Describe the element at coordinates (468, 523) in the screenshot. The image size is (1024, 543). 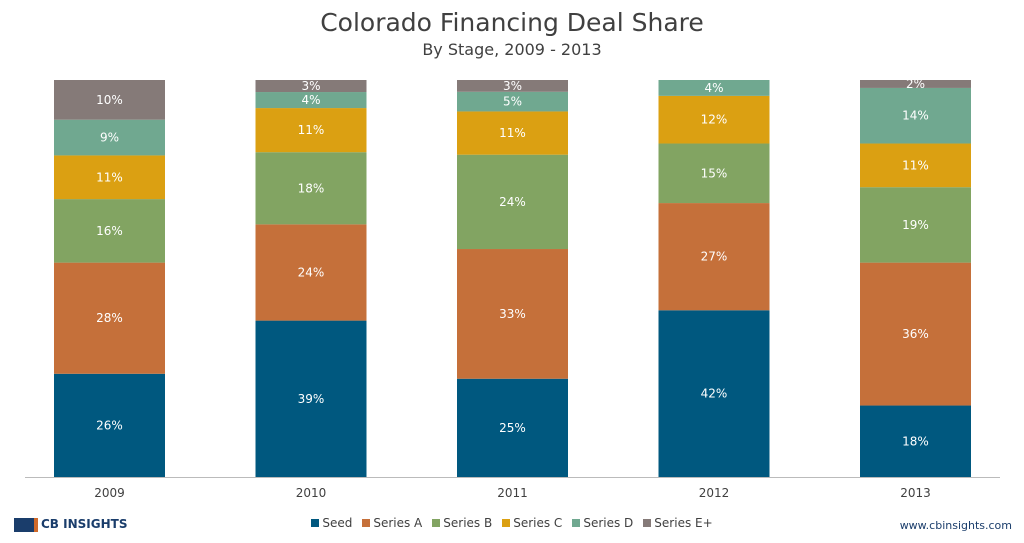
I see `legend-label: Series B` at that location.